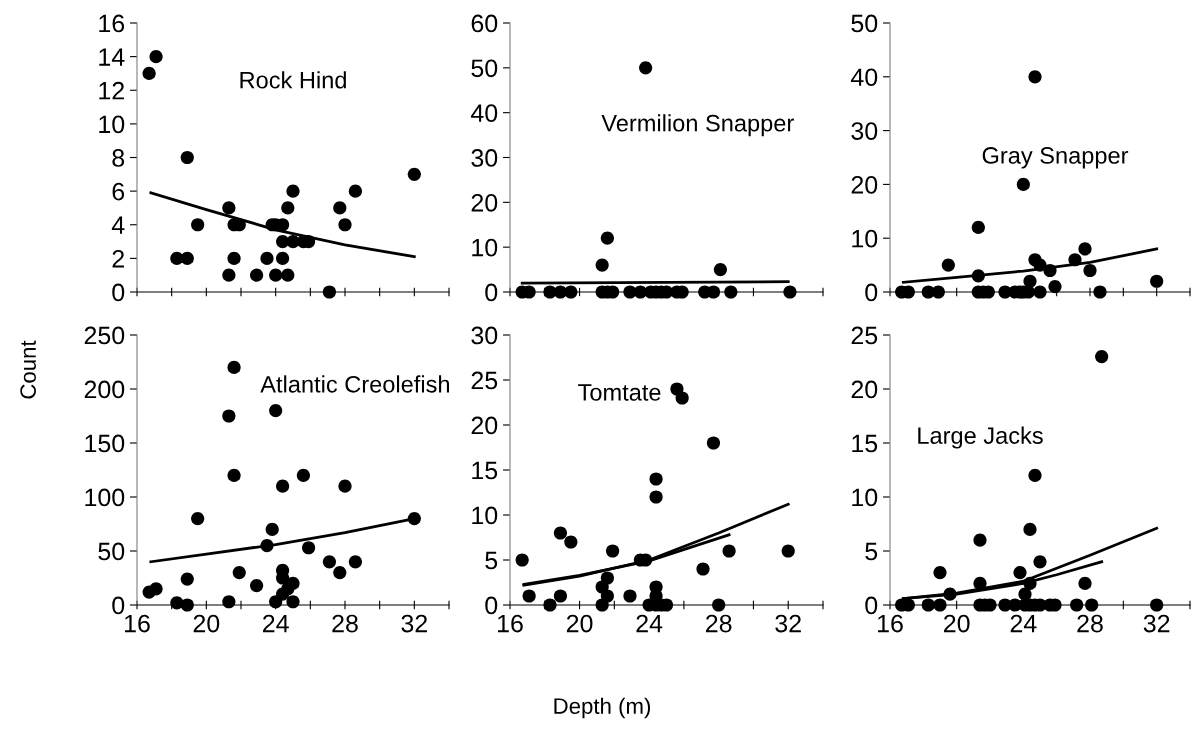 The height and width of the screenshot is (740, 1204). Describe the element at coordinates (484, 23) in the screenshot. I see `y-tick-label: 60` at that location.